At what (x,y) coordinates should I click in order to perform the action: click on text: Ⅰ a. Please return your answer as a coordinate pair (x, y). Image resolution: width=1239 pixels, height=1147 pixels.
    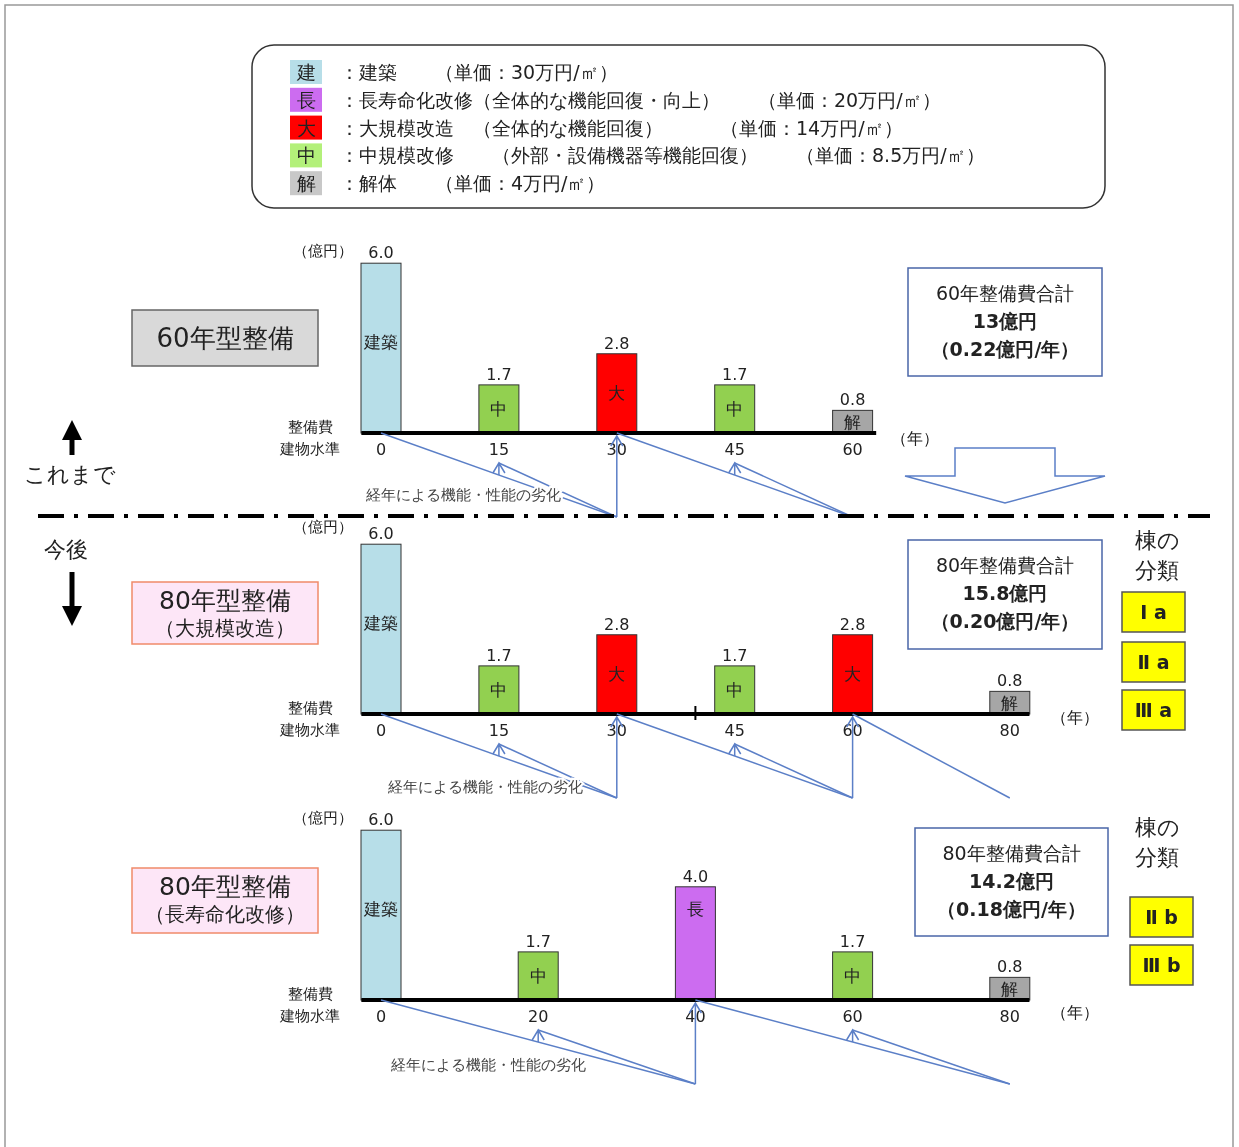
    Looking at the image, I should click on (1153, 612).